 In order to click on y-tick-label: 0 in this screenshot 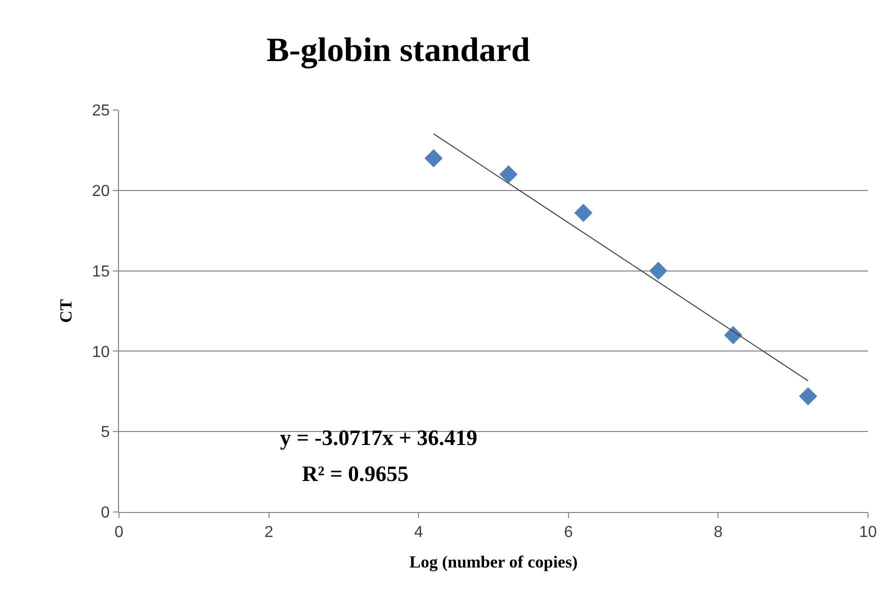, I will do `click(105, 513)`.